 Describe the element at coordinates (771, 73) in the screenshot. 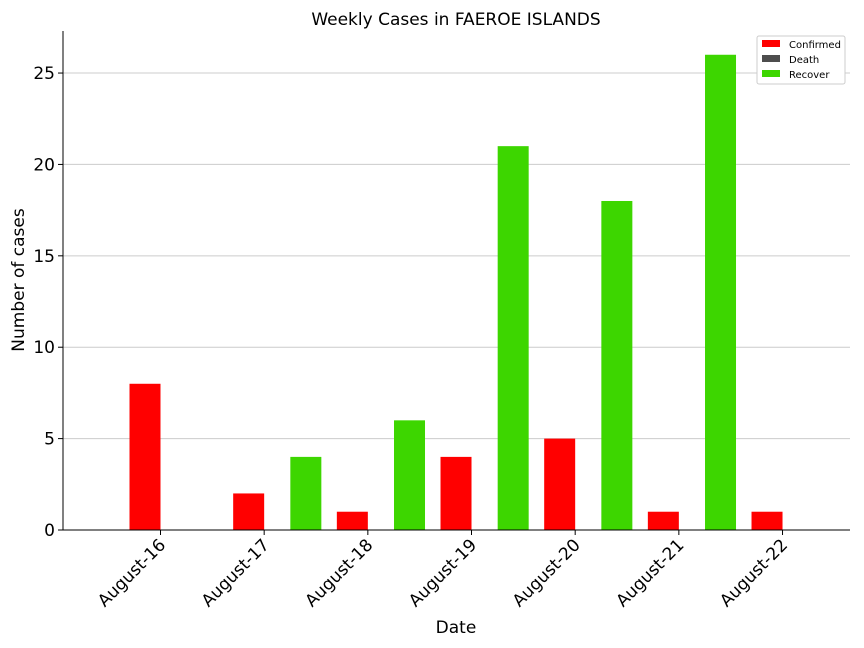

I see `legend-swatch-recover` at that location.